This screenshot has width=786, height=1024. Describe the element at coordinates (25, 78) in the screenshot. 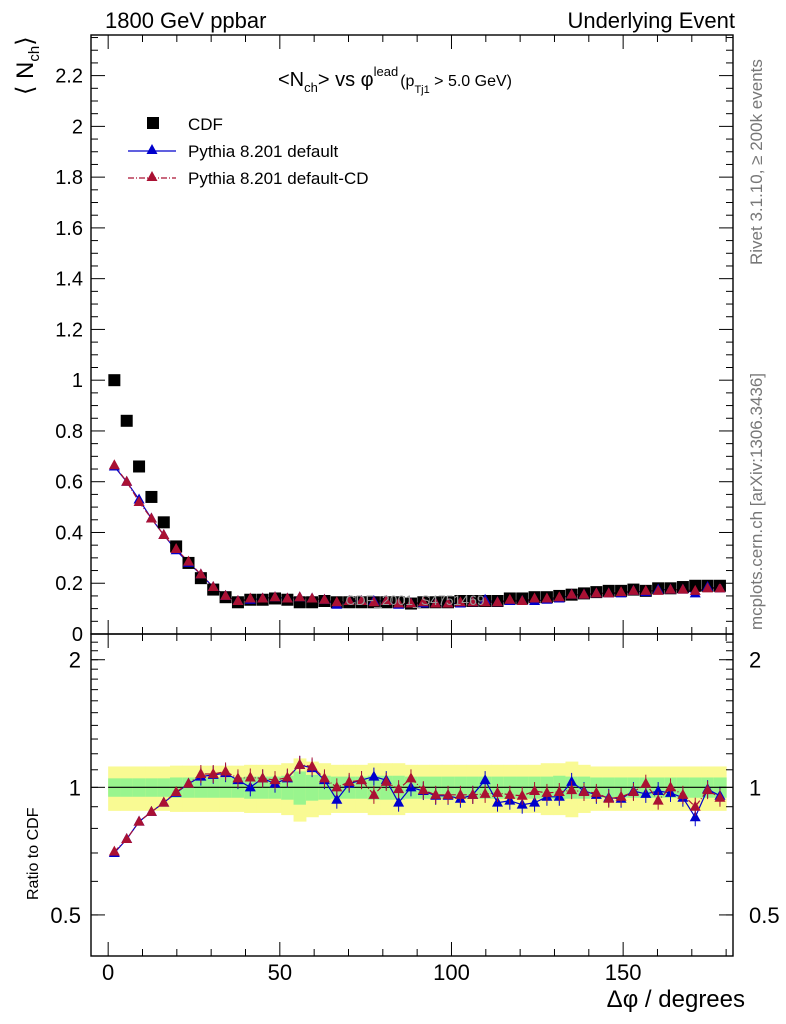

I see `ylabel-main: ⟨ N` at that location.